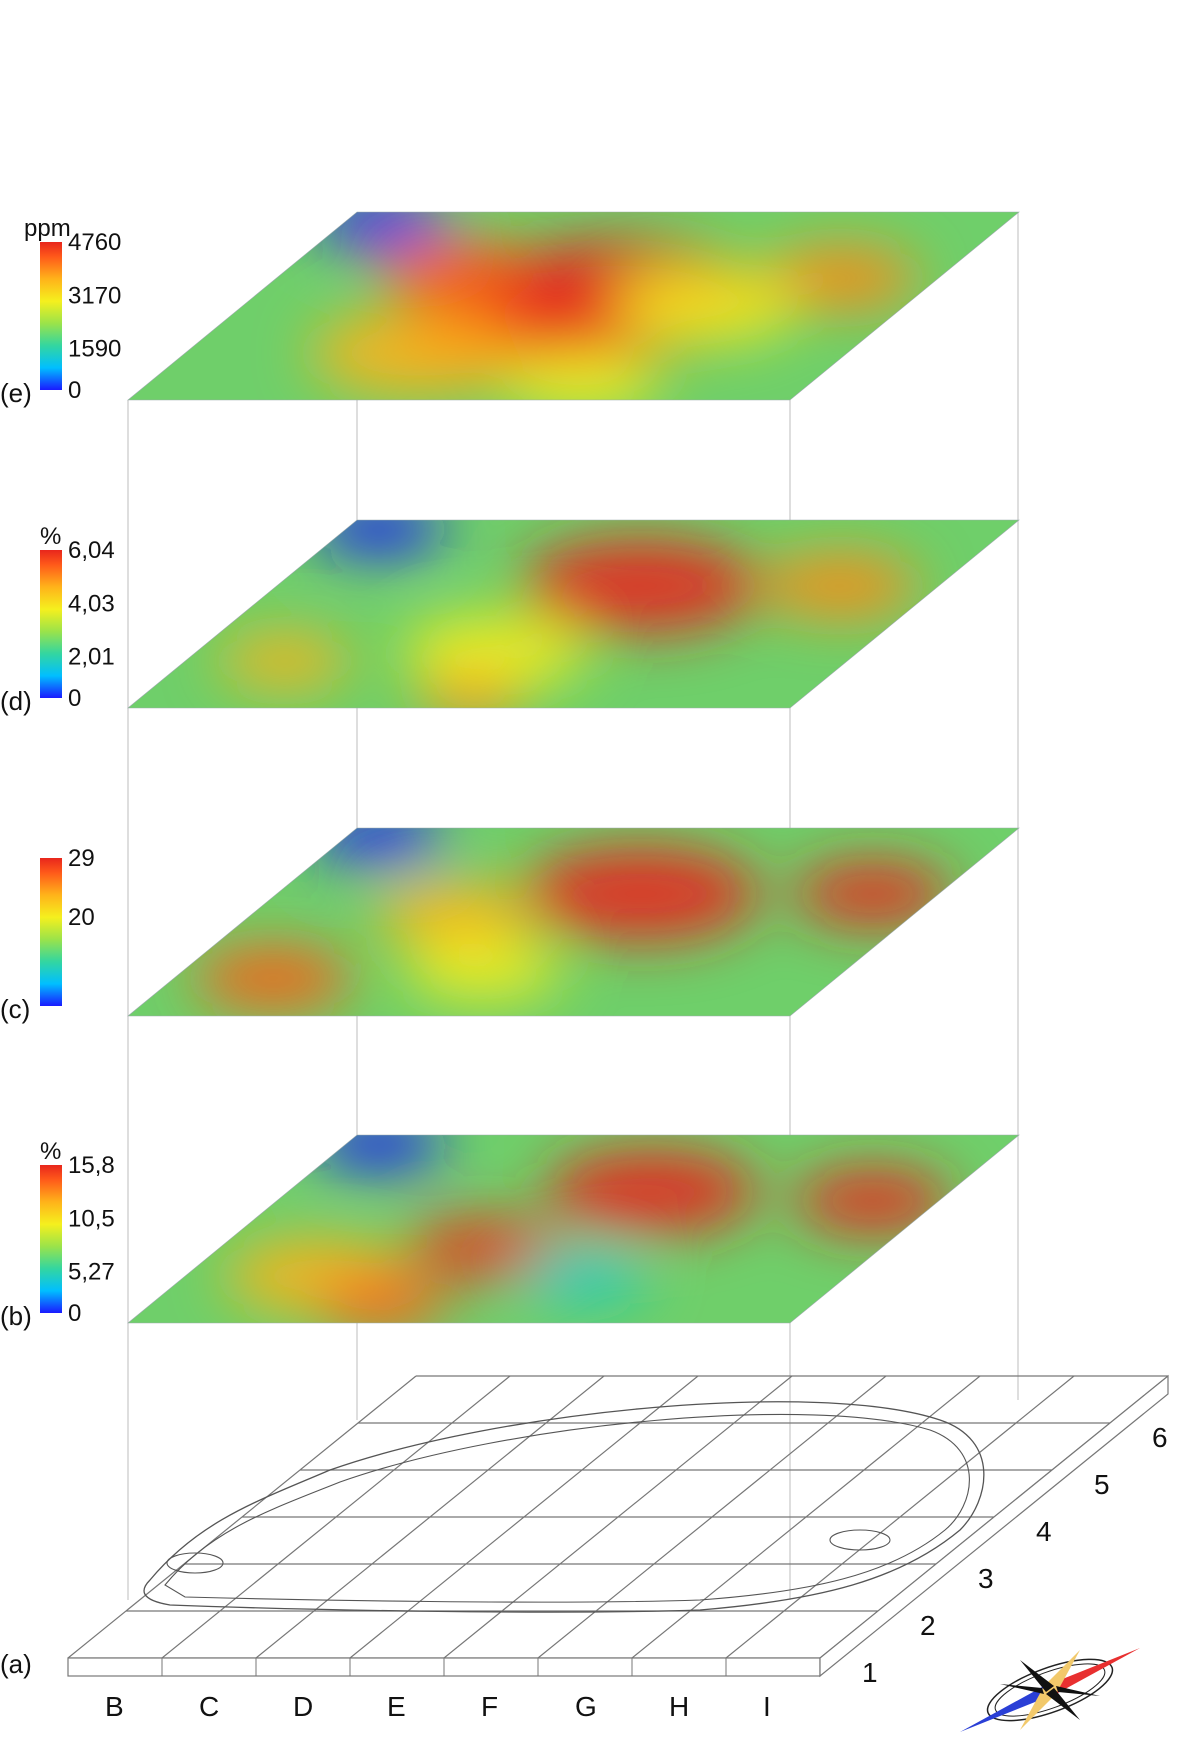 The image size is (1181, 1753). Describe the element at coordinates (94, 295) in the screenshot. I see `colorbar-tick-e-1: 3170` at that location.